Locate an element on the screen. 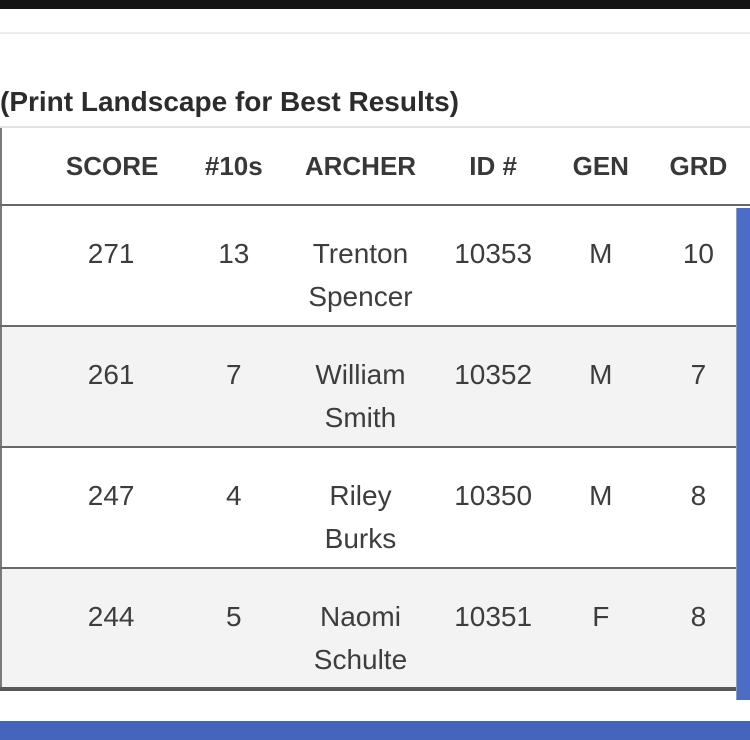 The image size is (750, 740). cell-id: 10350 is located at coordinates (493, 495).